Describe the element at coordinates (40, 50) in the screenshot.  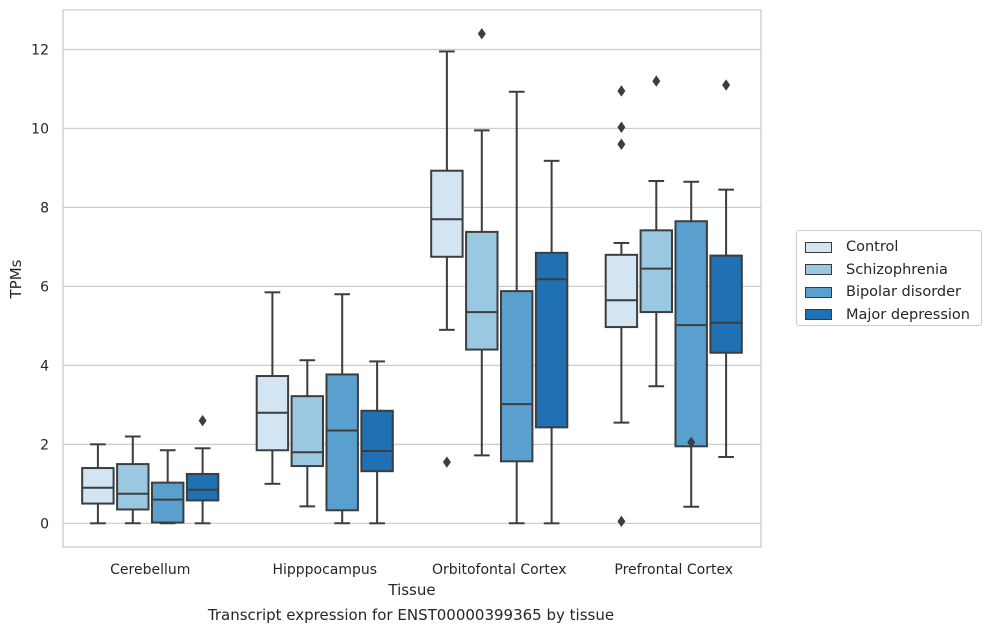
I see `y-tick-label: 12` at that location.